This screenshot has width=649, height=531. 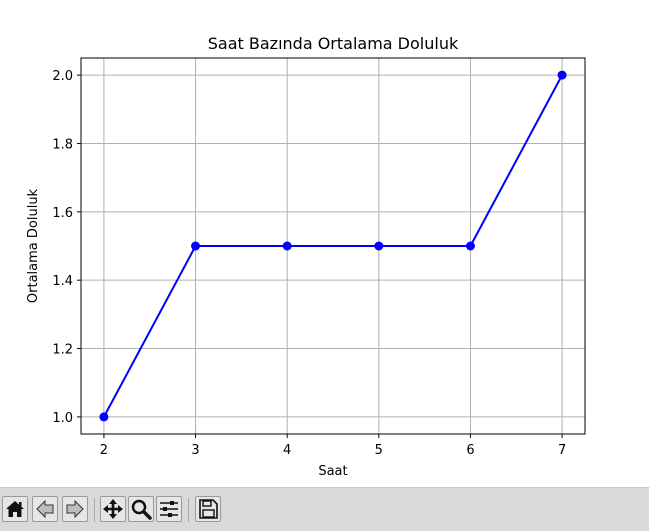 What do you see at coordinates (324, 509) in the screenshot?
I see `navigation-toolbar` at bounding box center [324, 509].